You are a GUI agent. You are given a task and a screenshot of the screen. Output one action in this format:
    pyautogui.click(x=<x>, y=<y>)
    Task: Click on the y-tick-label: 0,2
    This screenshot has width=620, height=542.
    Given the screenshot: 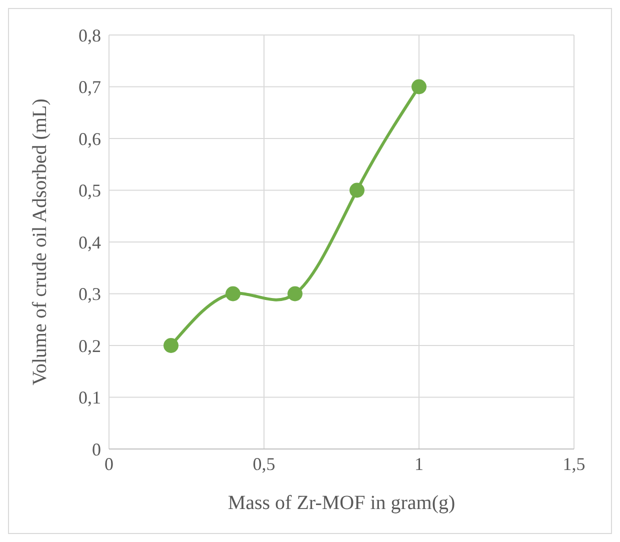 What is the action you would take?
    pyautogui.click(x=89, y=346)
    